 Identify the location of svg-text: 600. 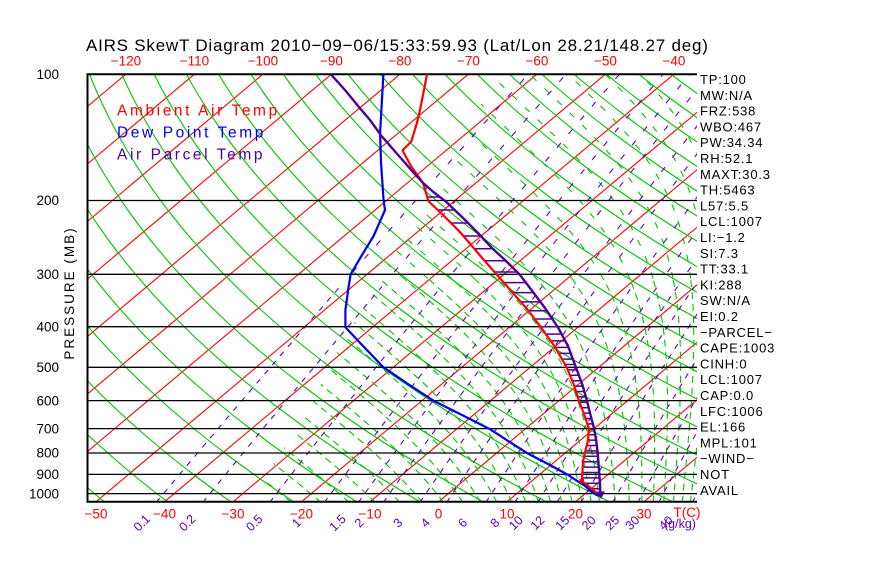
(47, 400).